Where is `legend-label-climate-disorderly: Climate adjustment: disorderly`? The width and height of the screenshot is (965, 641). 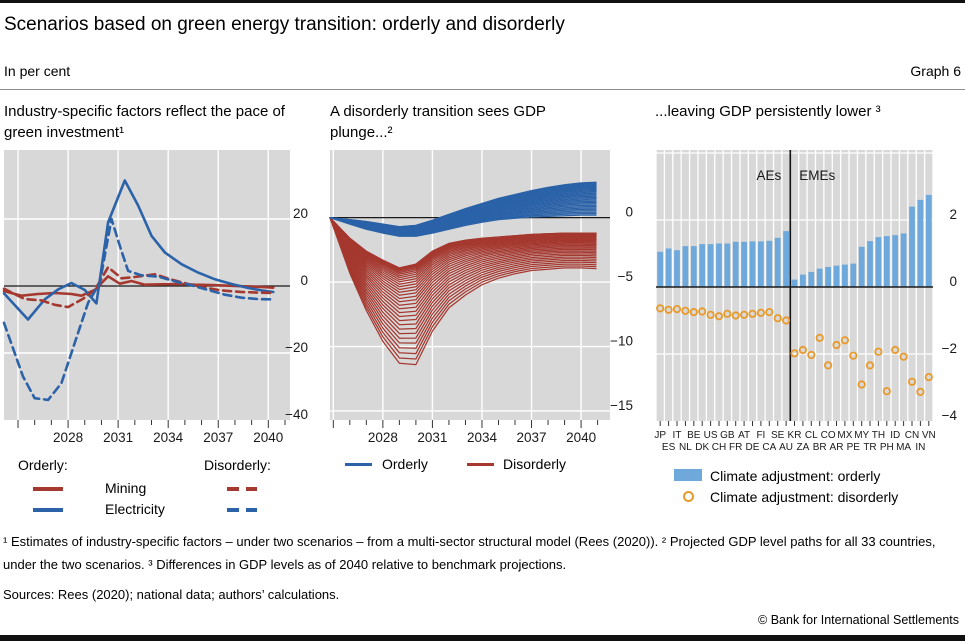 legend-label-climate-disorderly: Climate adjustment: disorderly is located at coordinates (804, 497).